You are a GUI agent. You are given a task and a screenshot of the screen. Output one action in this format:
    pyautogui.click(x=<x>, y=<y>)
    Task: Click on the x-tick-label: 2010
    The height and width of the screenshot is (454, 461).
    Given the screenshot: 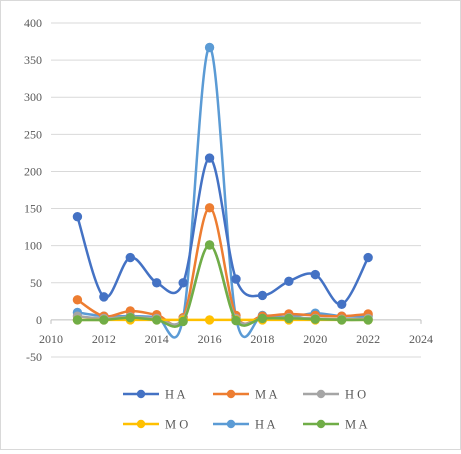 What is the action you would take?
    pyautogui.click(x=51, y=339)
    